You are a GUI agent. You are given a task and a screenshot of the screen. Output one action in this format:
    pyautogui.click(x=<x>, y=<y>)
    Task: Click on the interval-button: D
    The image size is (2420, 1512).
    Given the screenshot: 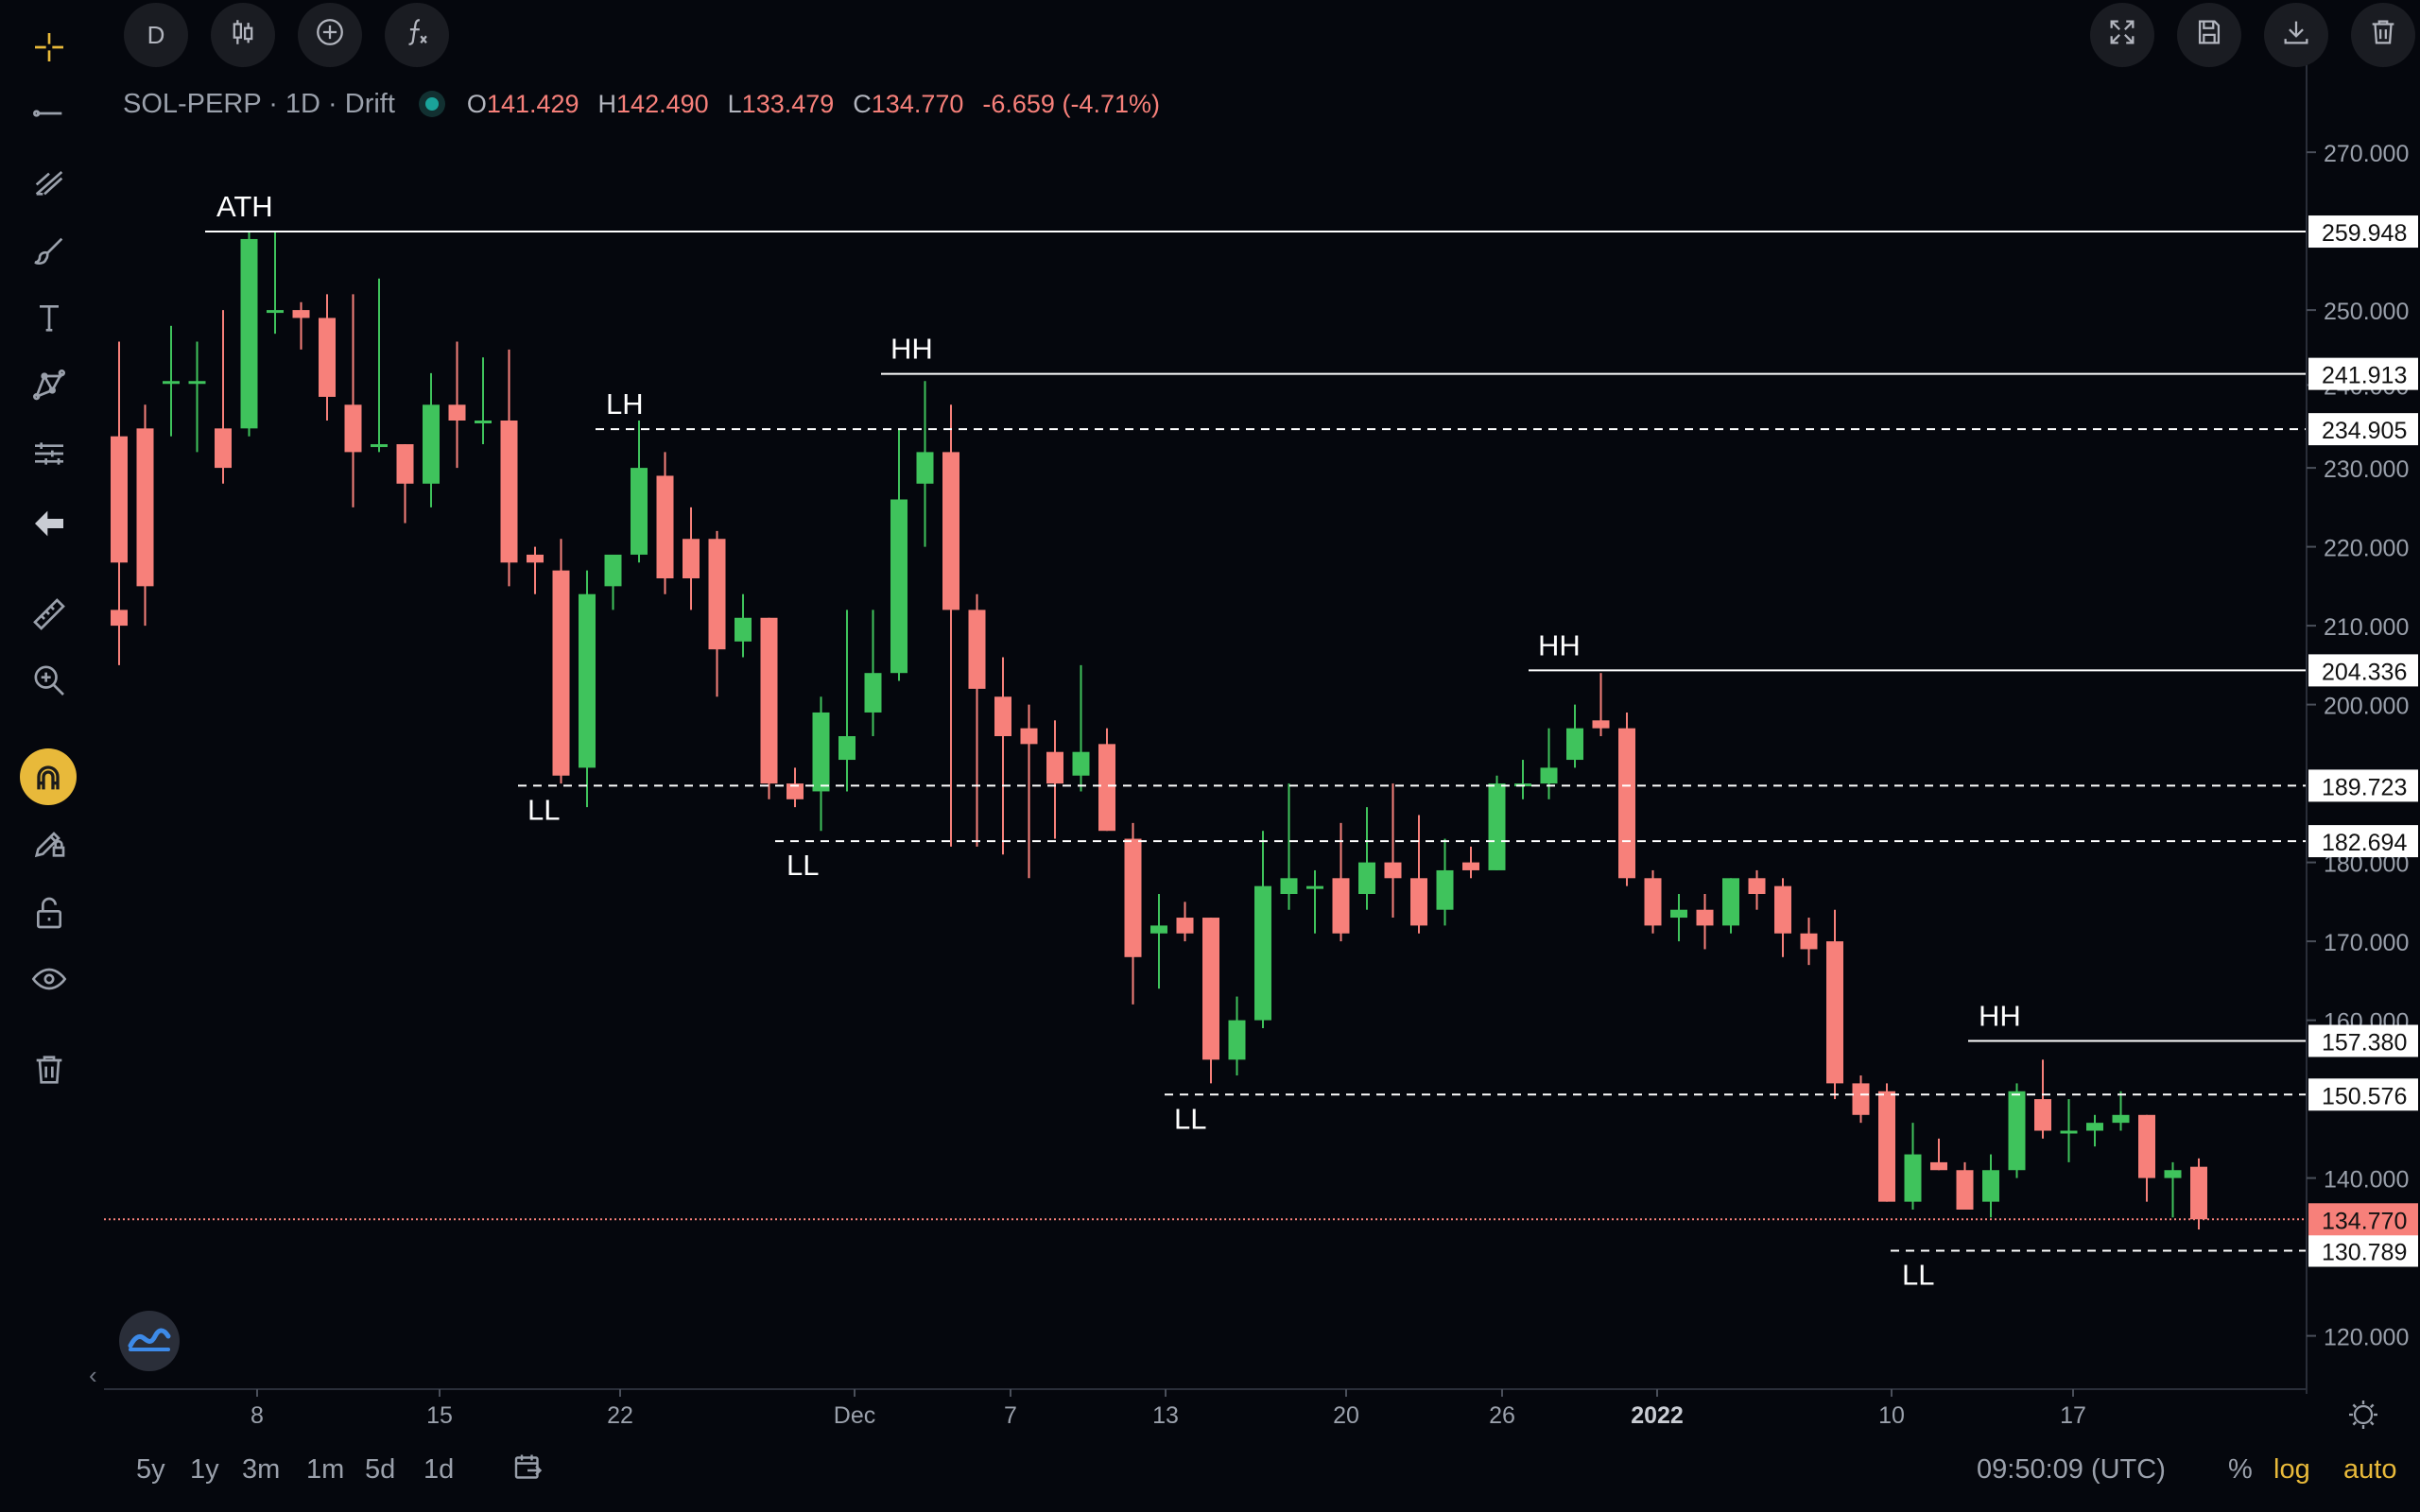 What is the action you would take?
    pyautogui.click(x=156, y=35)
    